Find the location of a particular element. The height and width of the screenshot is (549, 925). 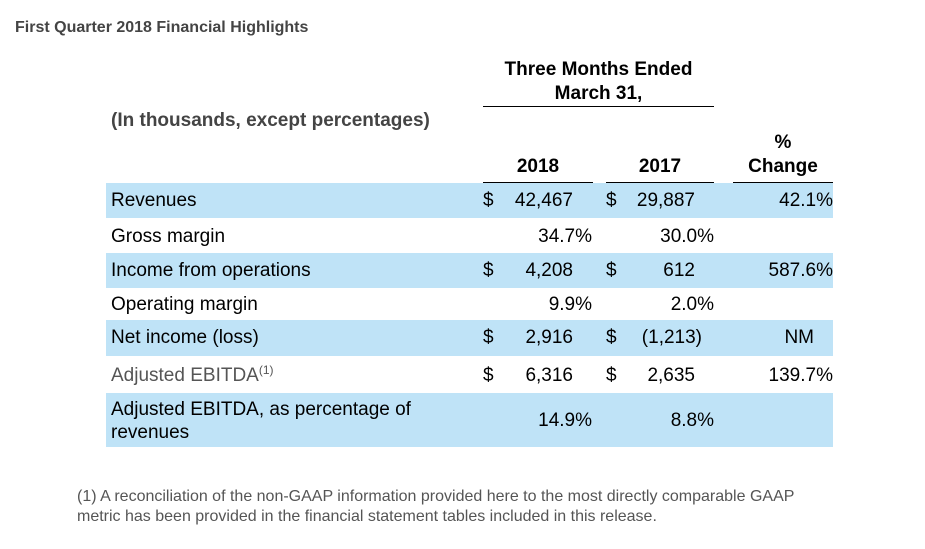

column-header-change-symbol: % is located at coordinates (783, 142).